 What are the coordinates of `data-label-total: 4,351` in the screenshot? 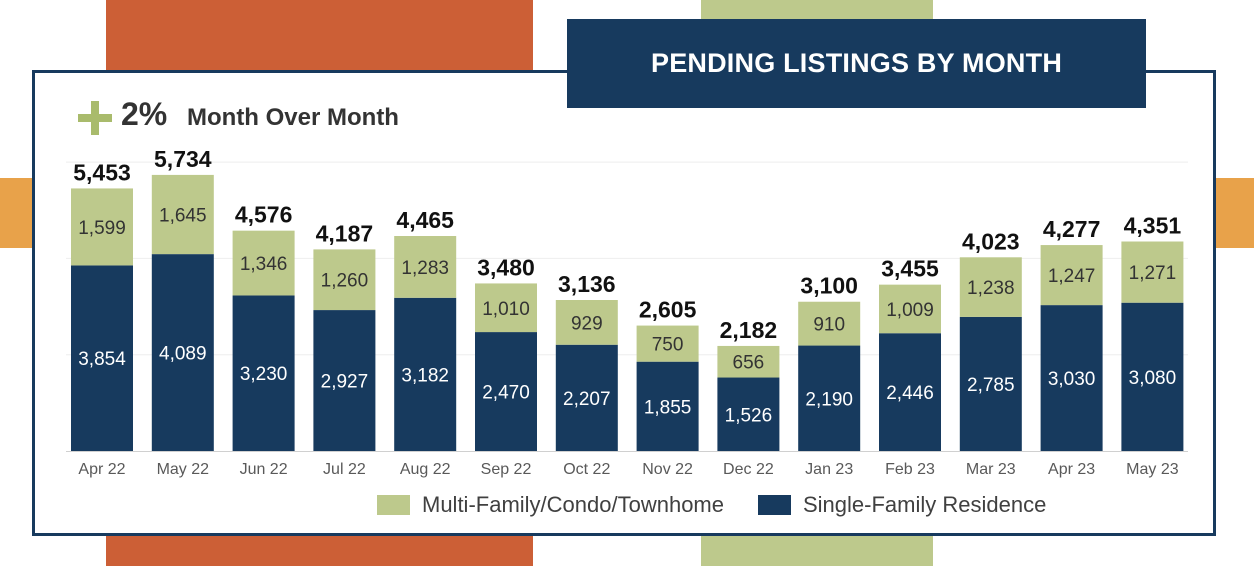 It's located at (1153, 225).